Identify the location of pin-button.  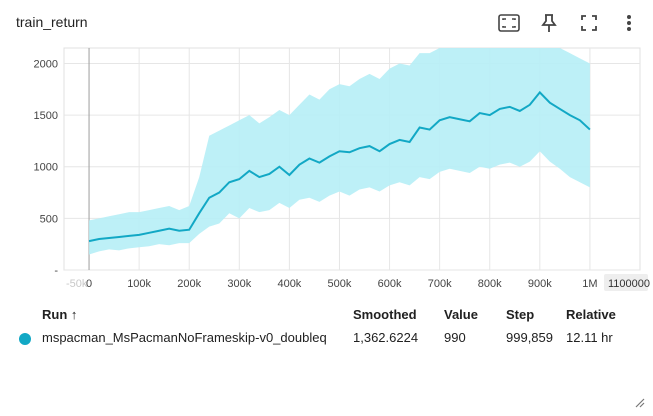
(549, 23).